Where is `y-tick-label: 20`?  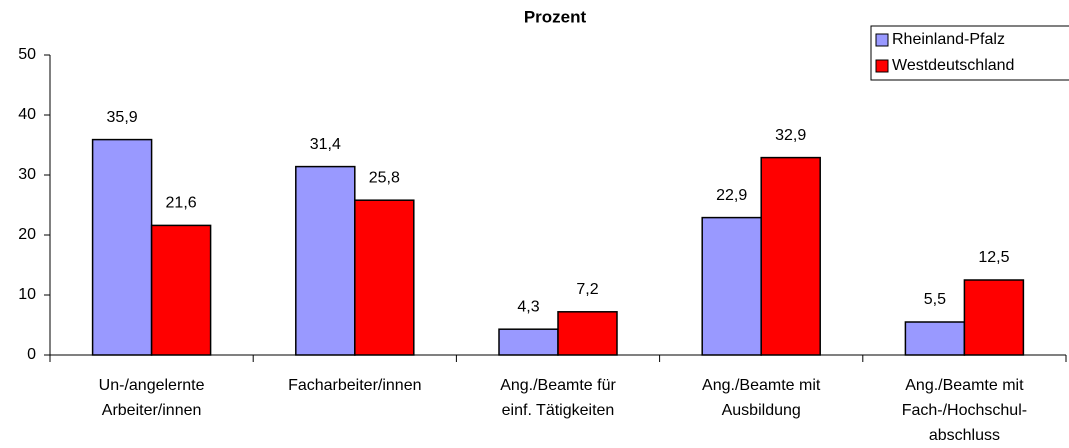 y-tick-label: 20 is located at coordinates (27, 234).